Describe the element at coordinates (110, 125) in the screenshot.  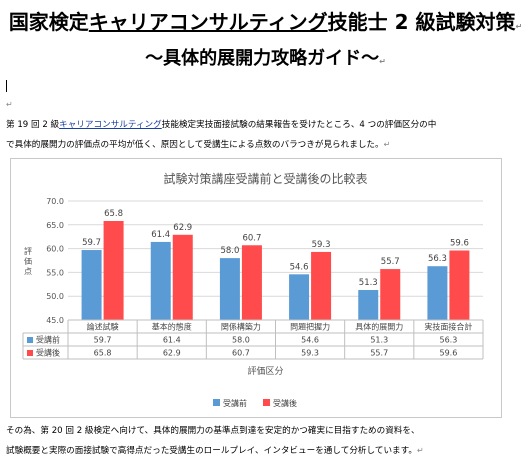
I see `intro-link: キャリアコンサルティング` at that location.